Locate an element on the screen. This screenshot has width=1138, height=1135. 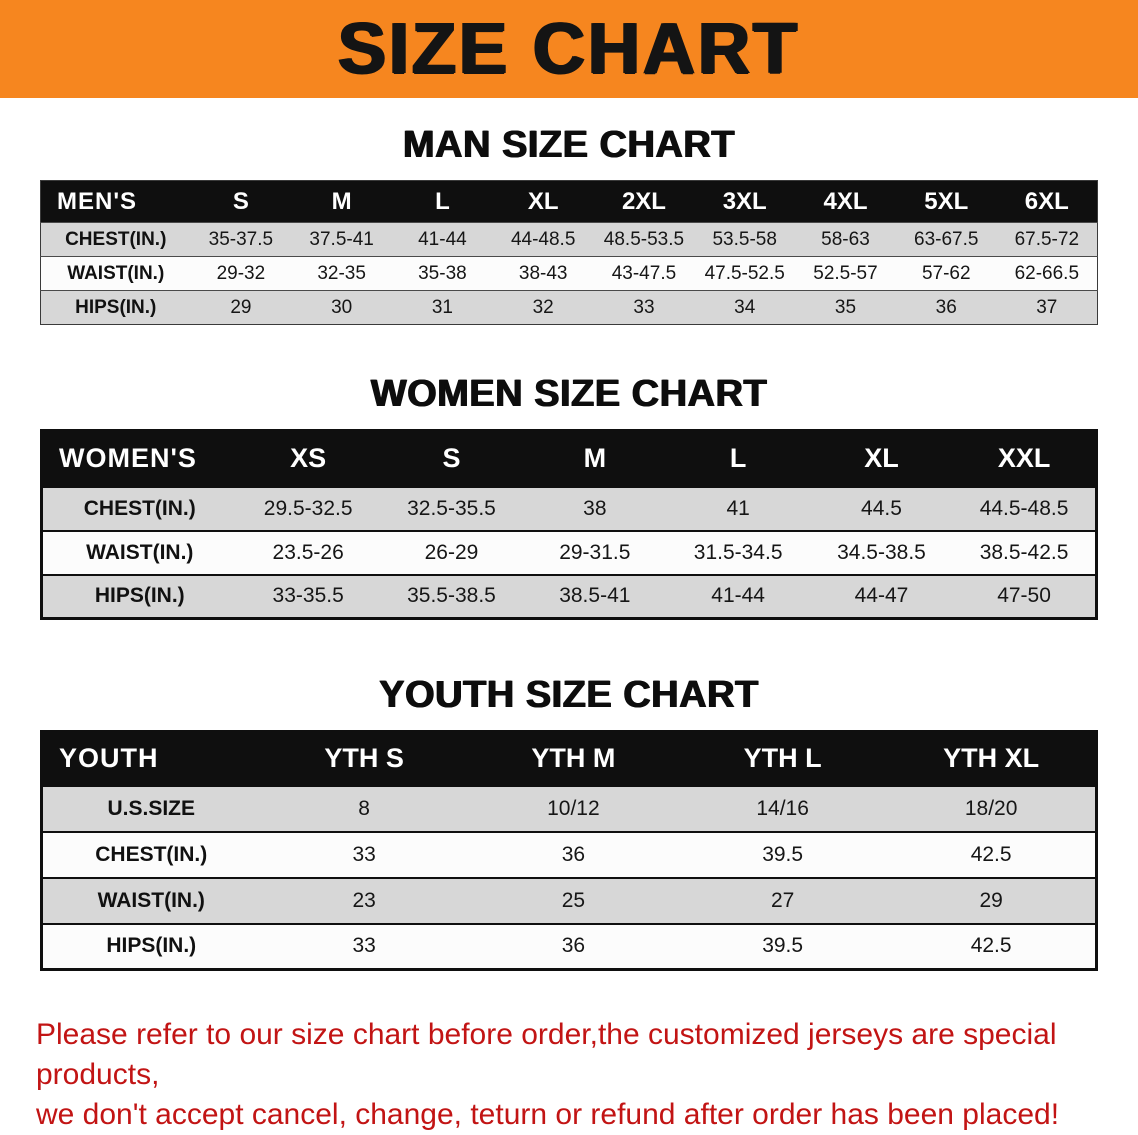
size-value-cell: 35-38 is located at coordinates (442, 273).